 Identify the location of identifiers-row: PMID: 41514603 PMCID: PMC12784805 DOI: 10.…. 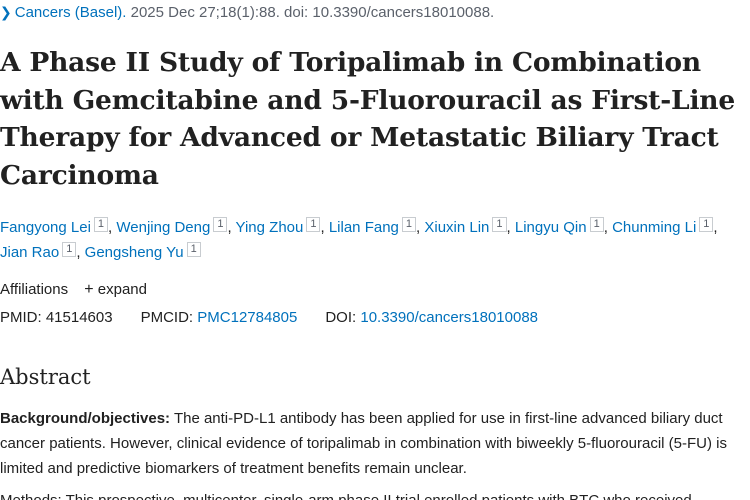
(269, 317).